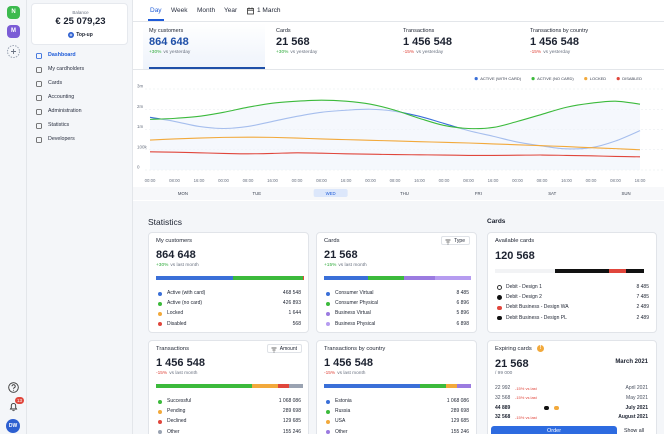 Image resolution: width=664 pixels, height=434 pixels. Describe the element at coordinates (355, 349) in the screenshot. I see `card-title: Transactions by country` at that location.